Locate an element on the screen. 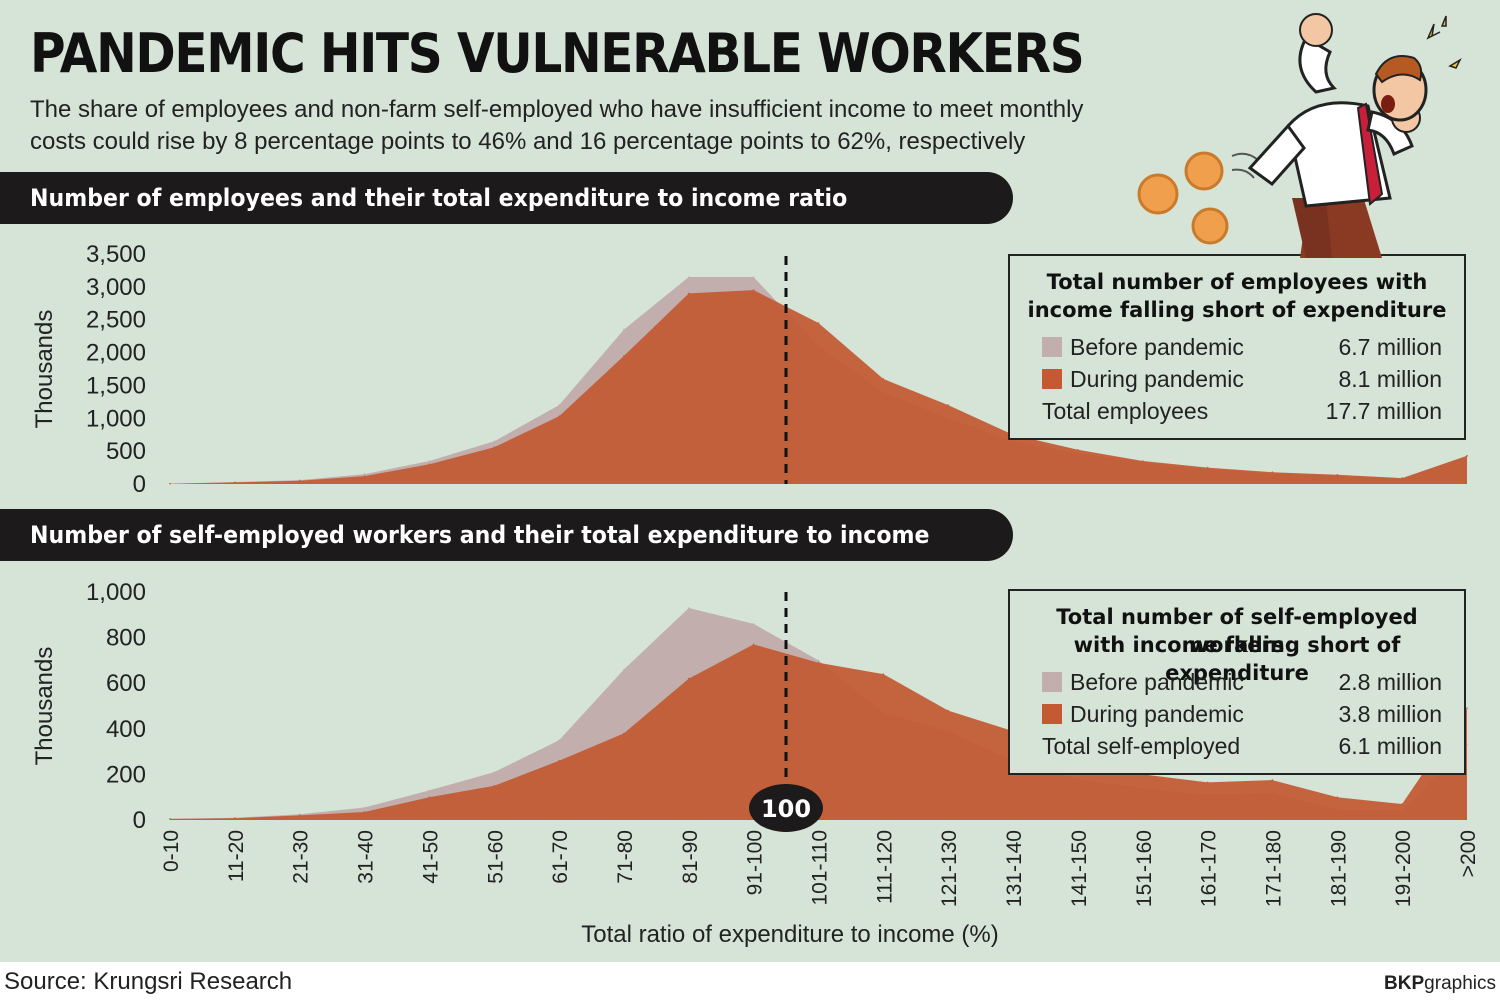 Image resolution: width=1500 pixels, height=1000 pixels. page-title: PANDEMIC HITS VULNERABLE WORKERS is located at coordinates (557, 53).